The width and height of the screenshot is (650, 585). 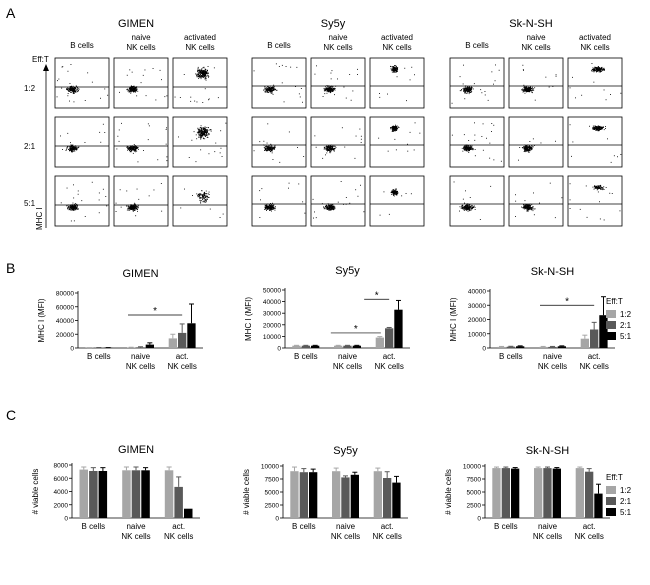 I want to click on flow-plot-frame, so click(x=477, y=142).